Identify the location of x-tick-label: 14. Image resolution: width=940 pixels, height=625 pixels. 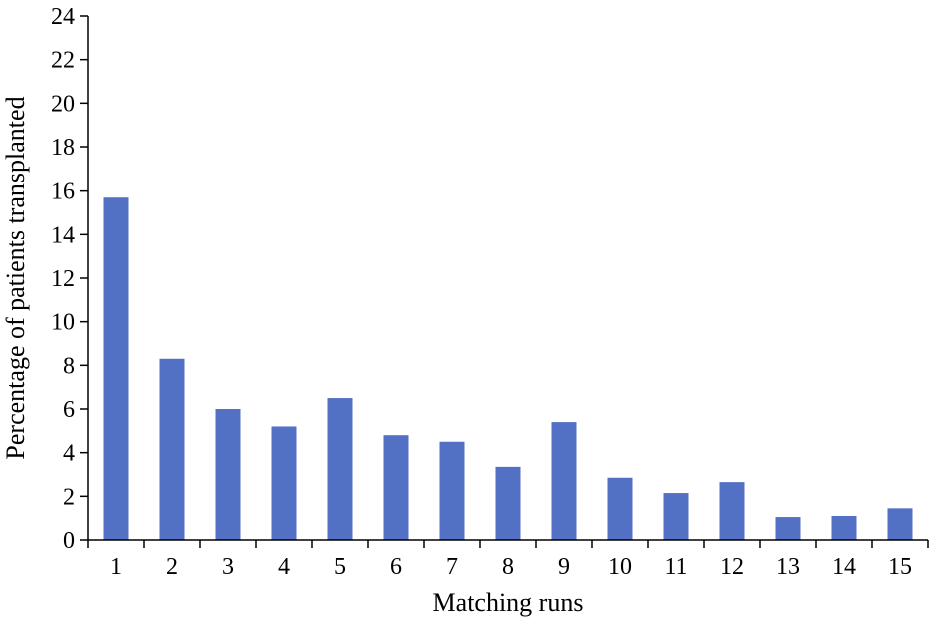
(844, 567).